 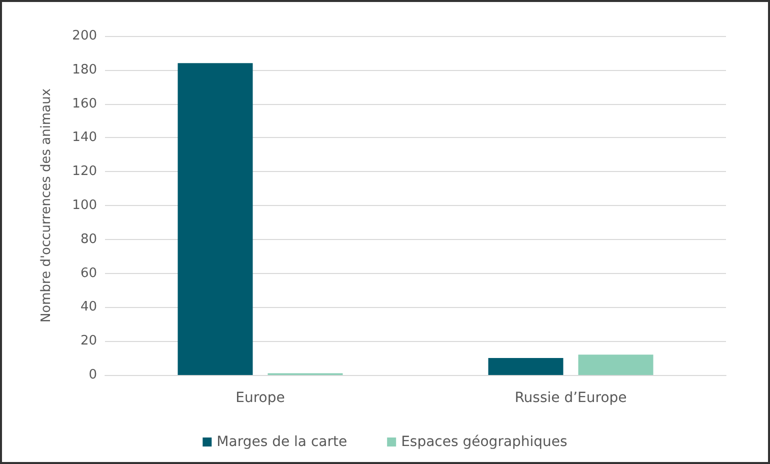 What do you see at coordinates (260, 398) in the screenshot?
I see `x-tick-label: Europe` at bounding box center [260, 398].